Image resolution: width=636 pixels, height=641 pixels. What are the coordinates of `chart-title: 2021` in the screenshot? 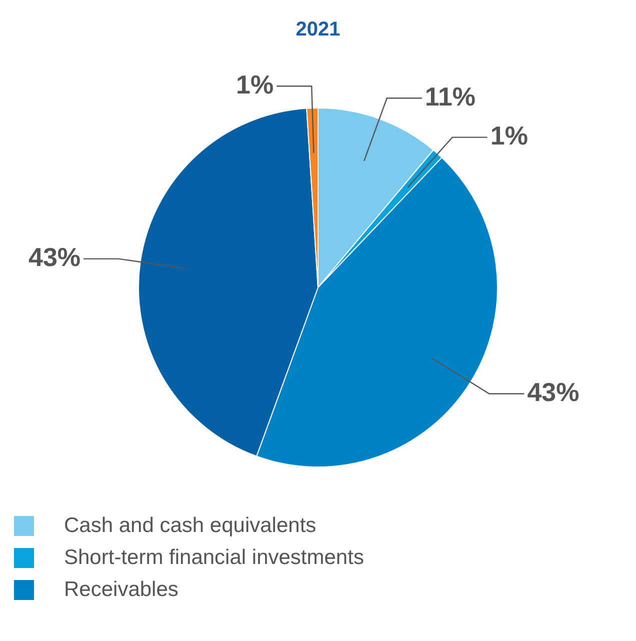 It's located at (318, 29).